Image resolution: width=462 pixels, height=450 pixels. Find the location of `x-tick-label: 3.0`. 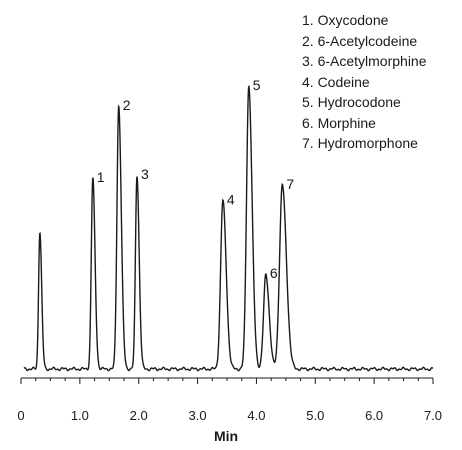

x-tick-label: 3.0 is located at coordinates (198, 415).